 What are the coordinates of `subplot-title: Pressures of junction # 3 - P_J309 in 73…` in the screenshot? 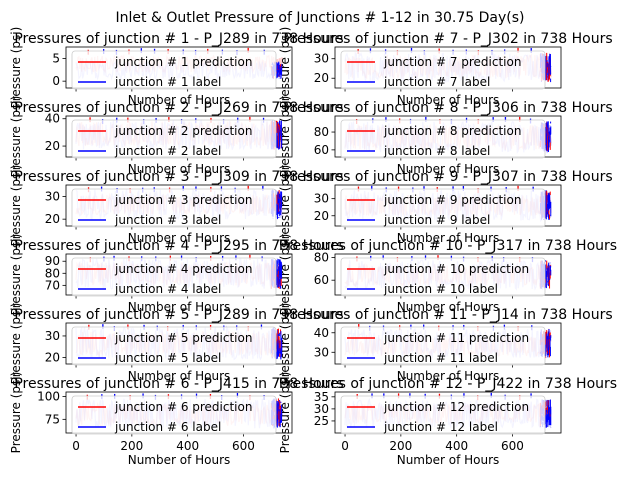 It's located at (178, 177).